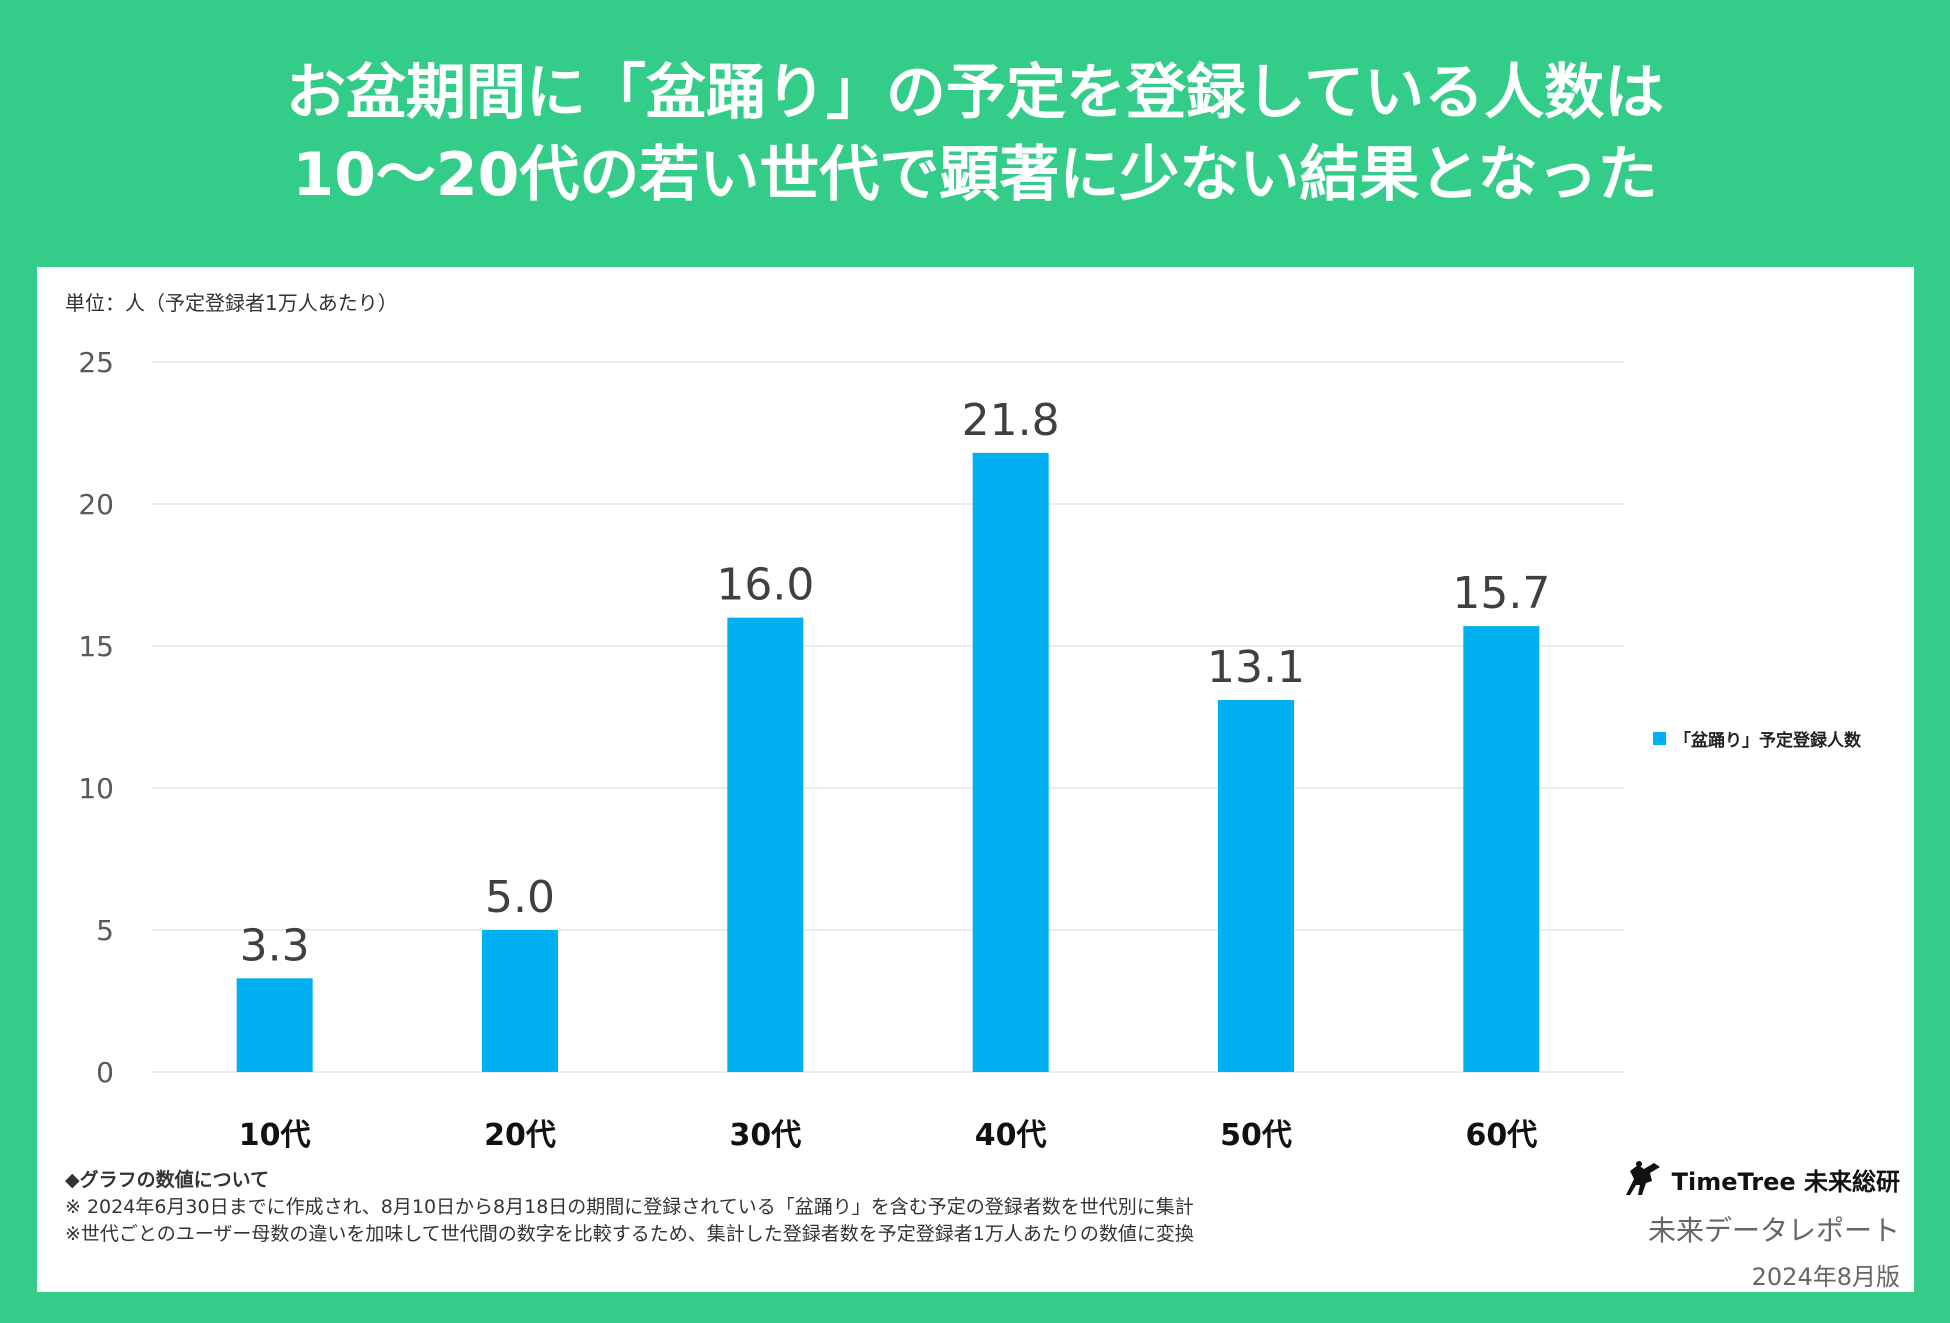 The width and height of the screenshot is (1950, 1323). What do you see at coordinates (96, 717) in the screenshot?
I see `y-axis-ticks: 0 5 10 15 20 25` at bounding box center [96, 717].